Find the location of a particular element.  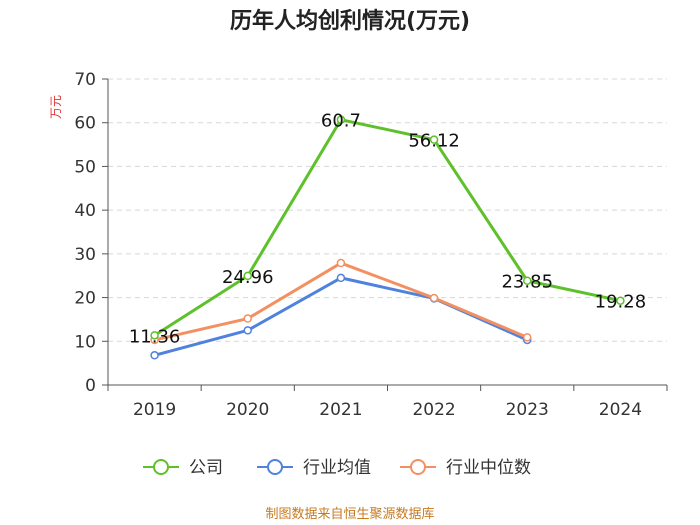

legend-item-1: 行业均值 is located at coordinates (314, 468).